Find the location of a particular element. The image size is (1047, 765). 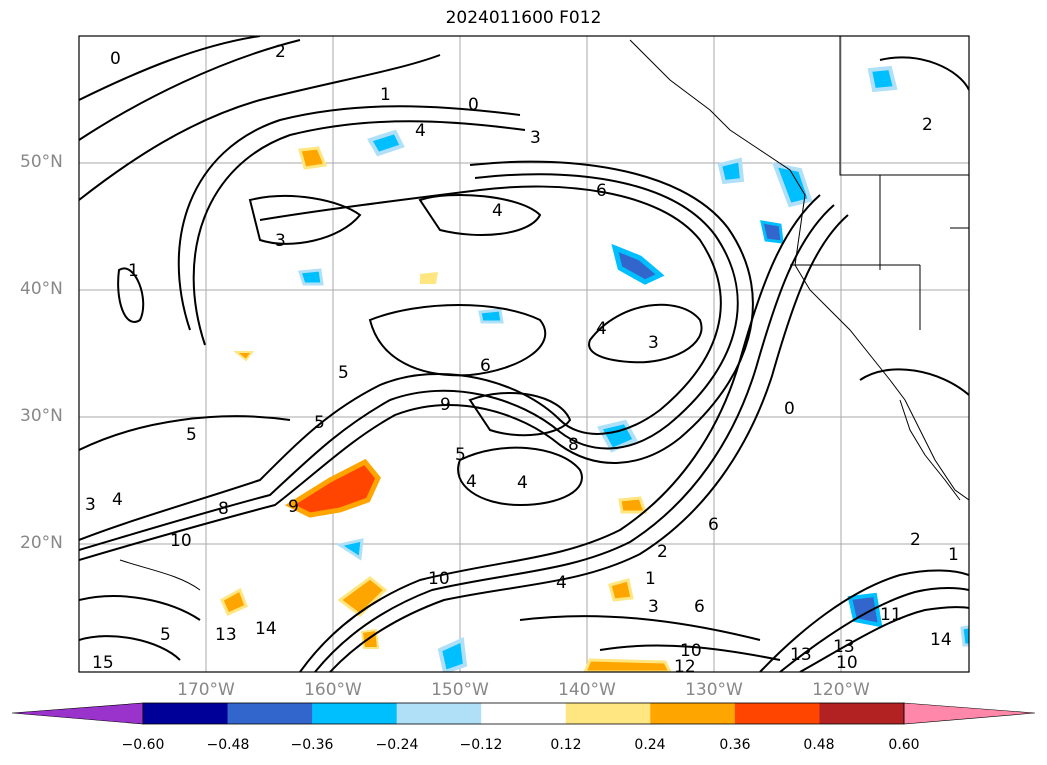

lon-label: 170°W is located at coordinates (206, 690).